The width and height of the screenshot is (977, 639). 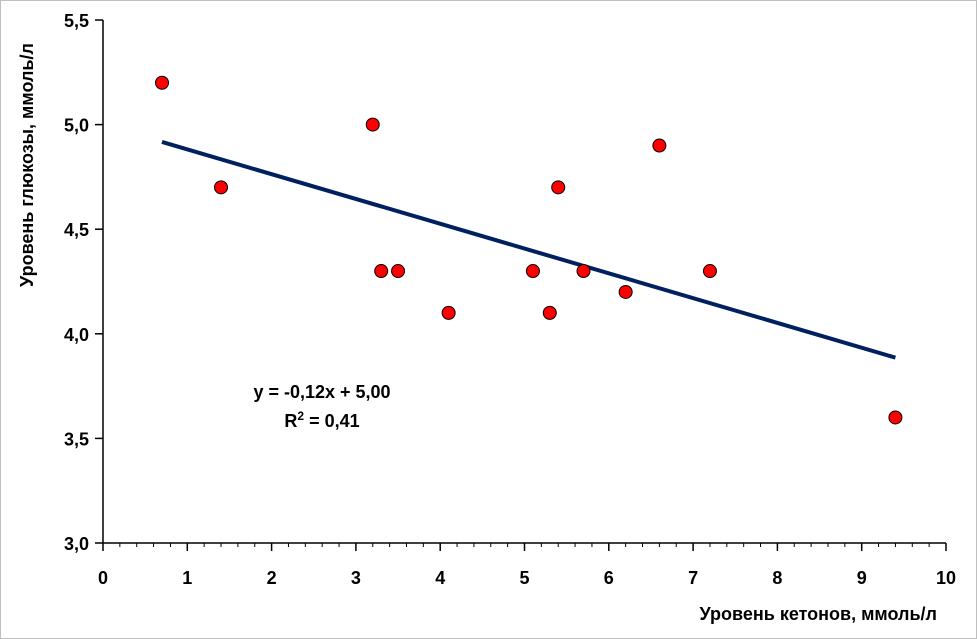 What do you see at coordinates (76, 439) in the screenshot?
I see `y-tick-label: 3,5` at bounding box center [76, 439].